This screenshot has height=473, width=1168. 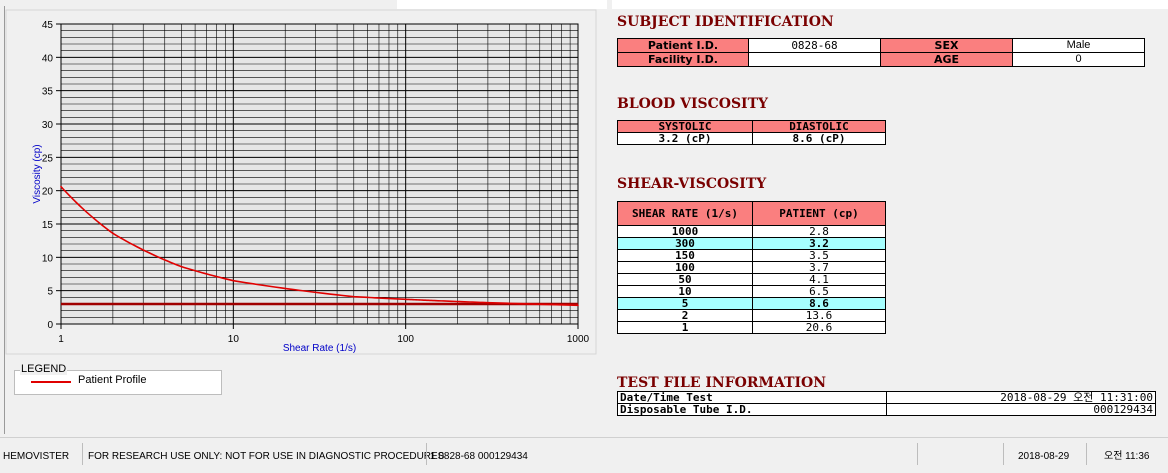 What do you see at coordinates (112, 380) in the screenshot?
I see `legend-label-patient-profile: Patient Profile` at bounding box center [112, 380].